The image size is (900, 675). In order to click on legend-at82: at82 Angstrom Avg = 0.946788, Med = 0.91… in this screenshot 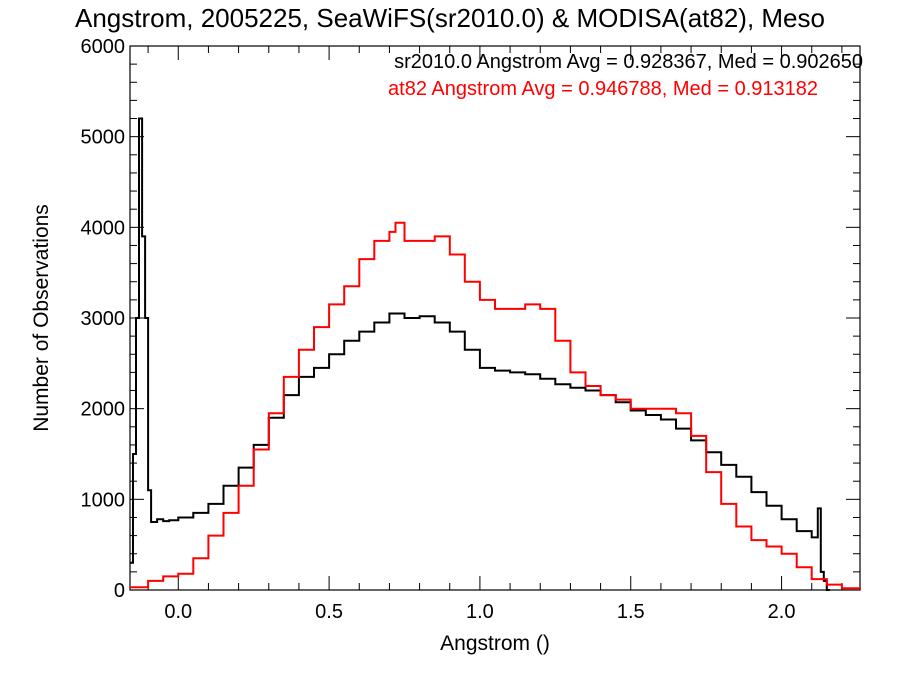, I will do `click(603, 89)`.